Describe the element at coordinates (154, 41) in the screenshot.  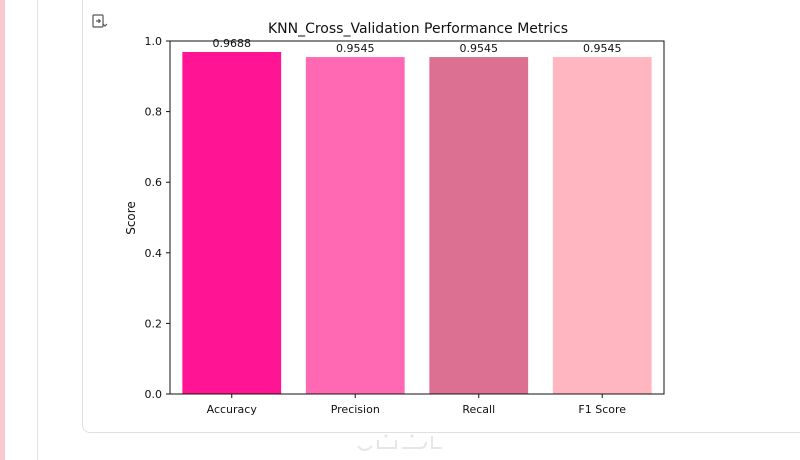
I see `y-tick-label: 1.0` at that location.